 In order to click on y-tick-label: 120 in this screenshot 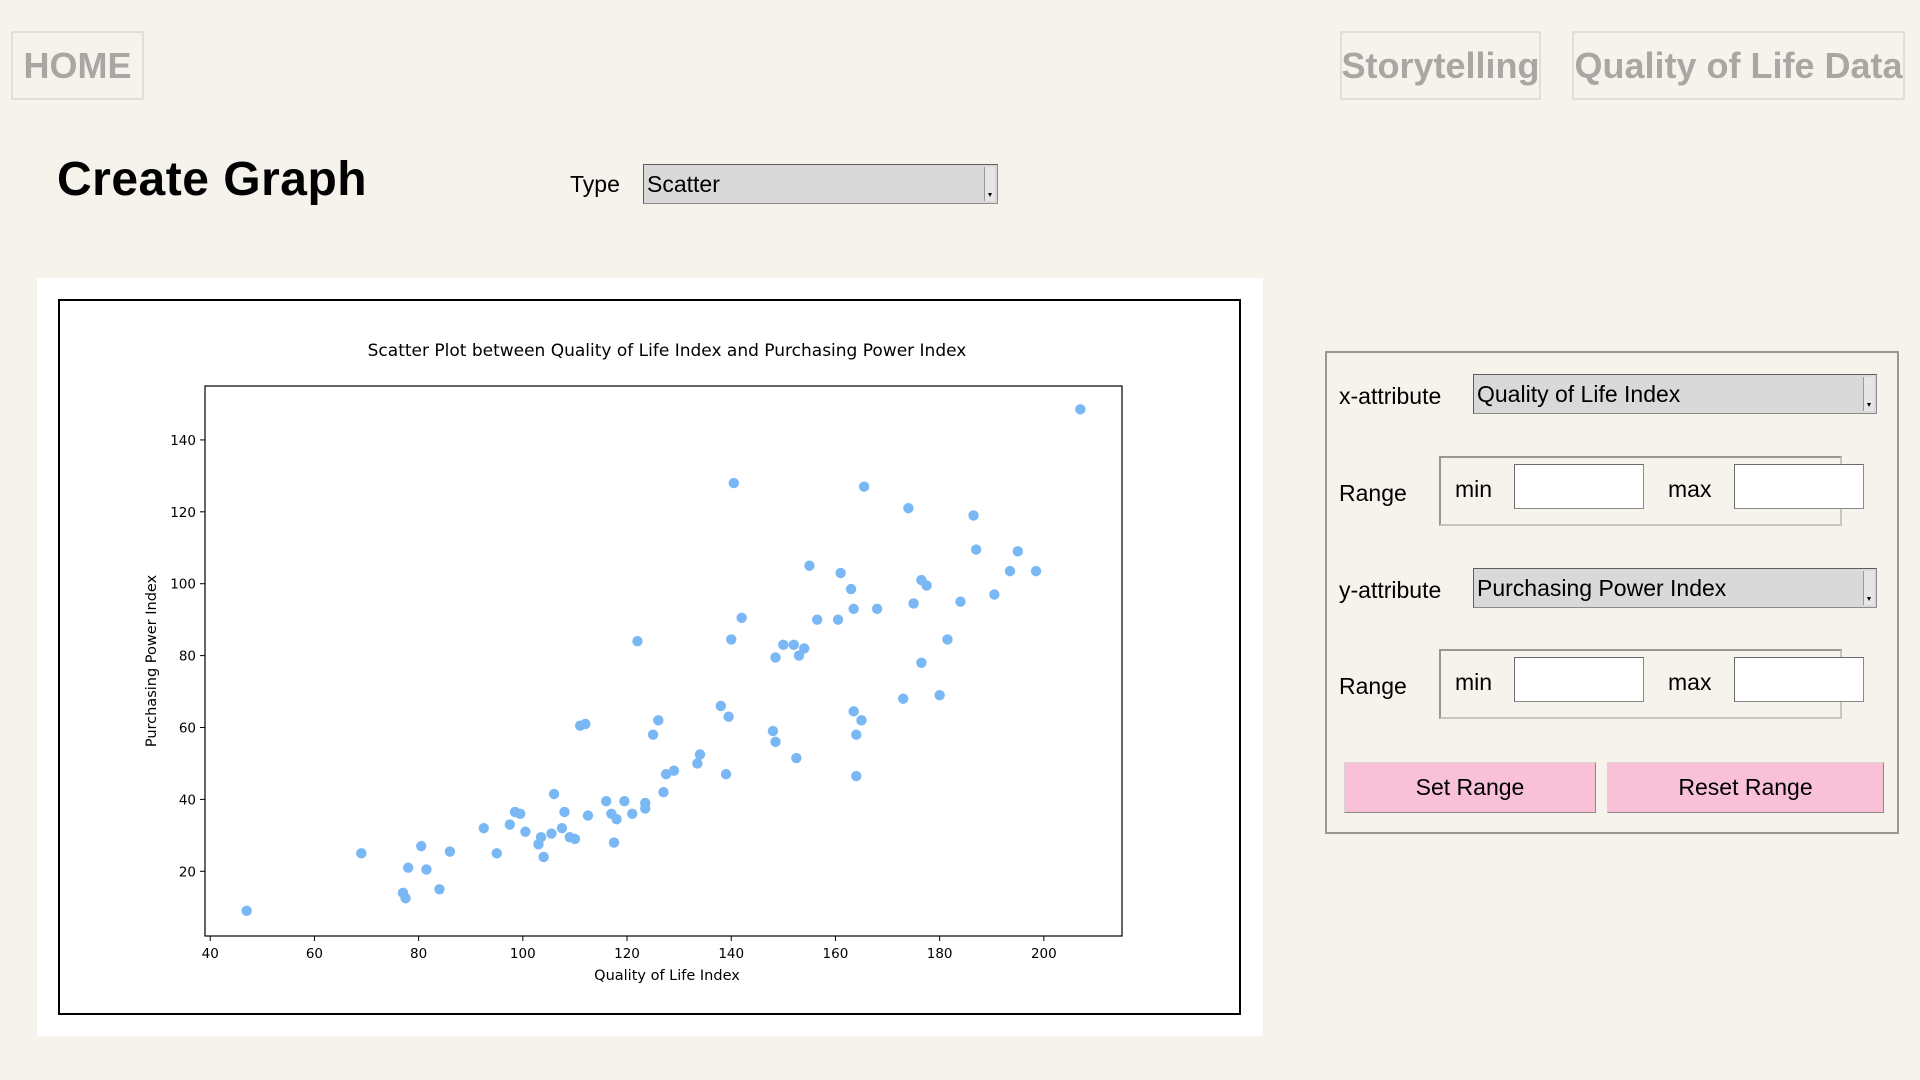, I will do `click(183, 513)`.